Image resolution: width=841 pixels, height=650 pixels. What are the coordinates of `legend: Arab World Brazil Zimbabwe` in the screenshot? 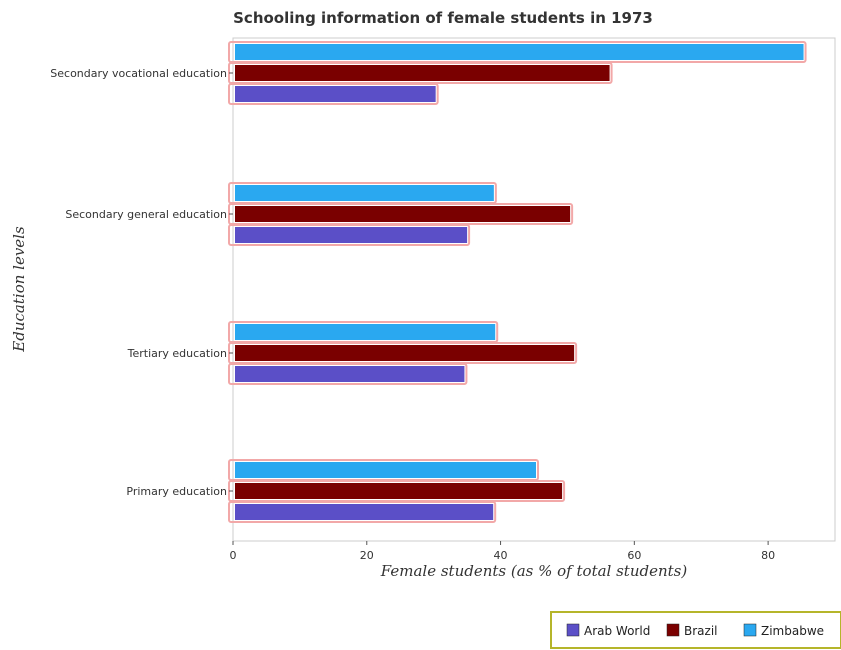 It's located at (695, 630).